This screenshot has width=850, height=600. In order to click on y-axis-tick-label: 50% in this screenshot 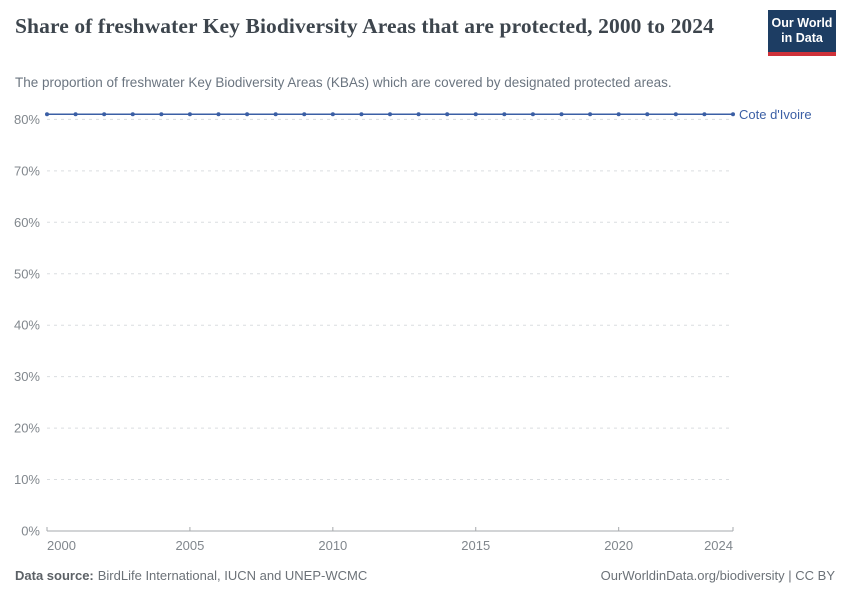, I will do `click(27, 273)`.